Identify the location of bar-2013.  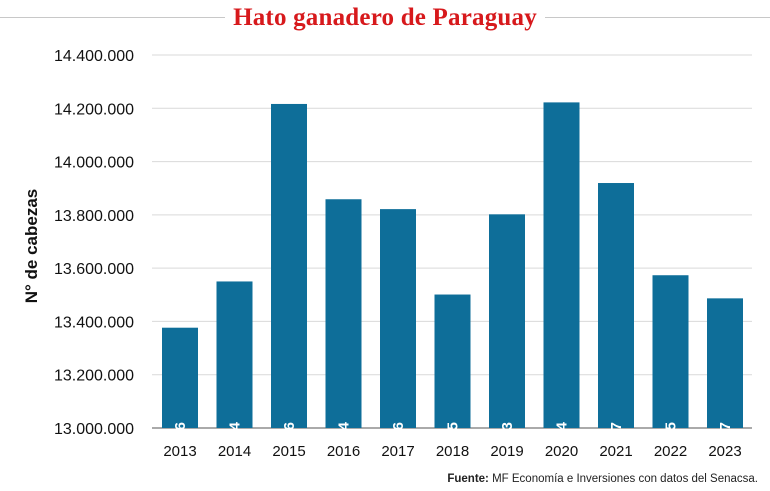
(180, 377).